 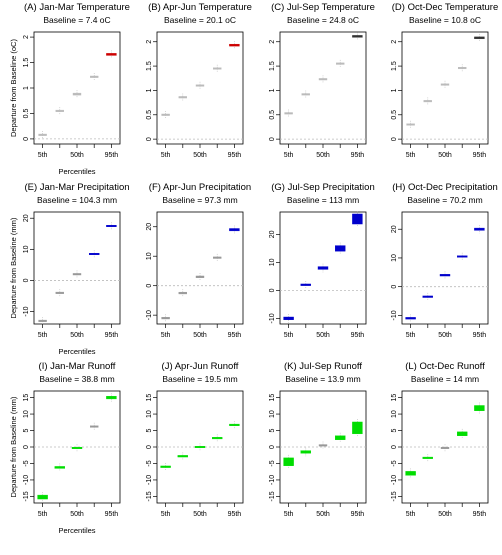 I want to click on panel-subtitle: Baseline = 38.8 mm, so click(x=76, y=379).